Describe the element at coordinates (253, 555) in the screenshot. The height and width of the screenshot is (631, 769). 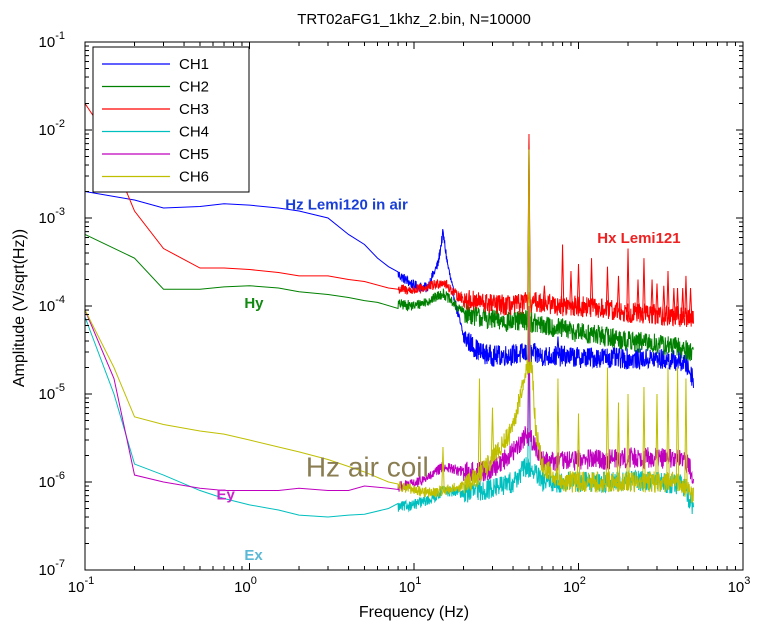
I see `annotation-5: Ex` at that location.